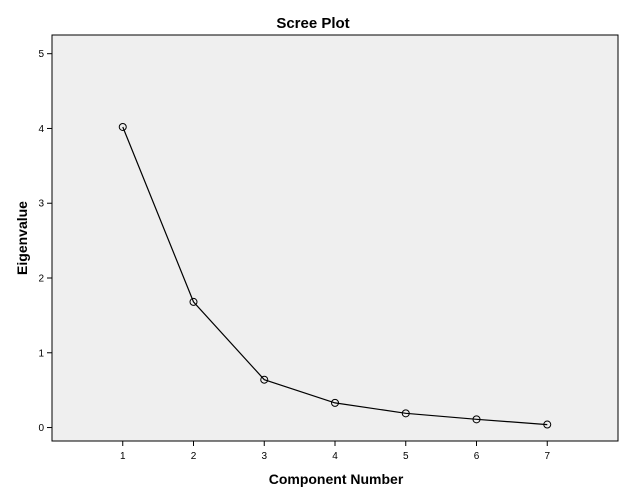 The width and height of the screenshot is (626, 501). I want to click on y-tick-label: 2, so click(41, 279).